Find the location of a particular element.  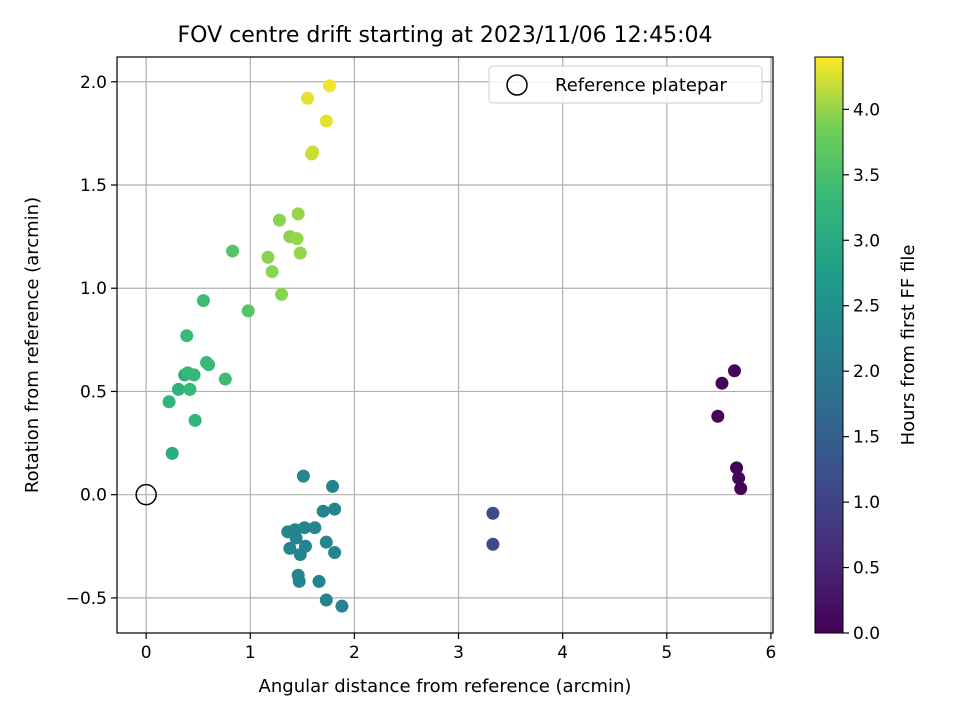

colorbar is located at coordinates (829, 345).